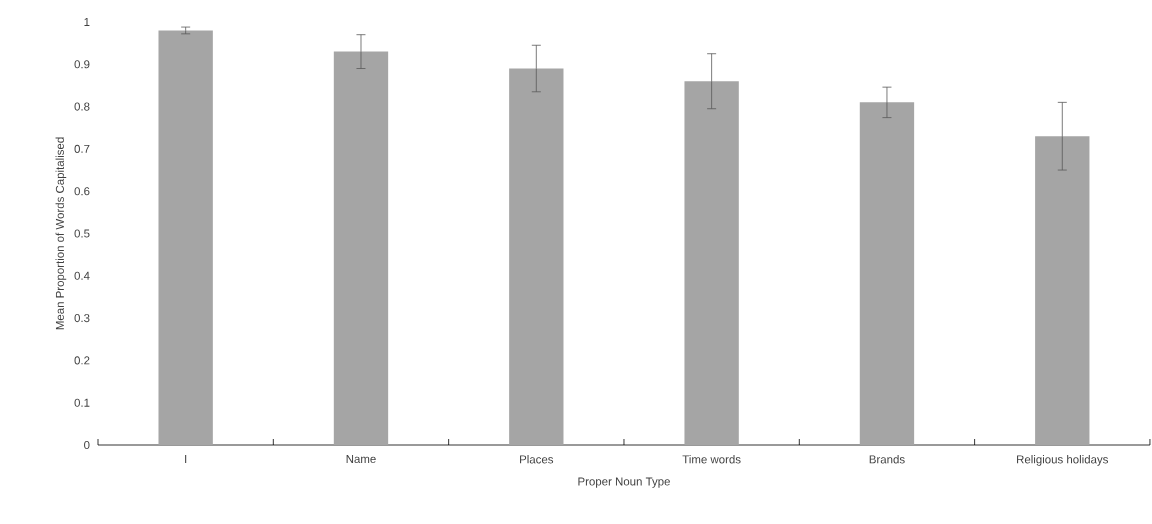  I want to click on x-tick-label: I, so click(186, 459).